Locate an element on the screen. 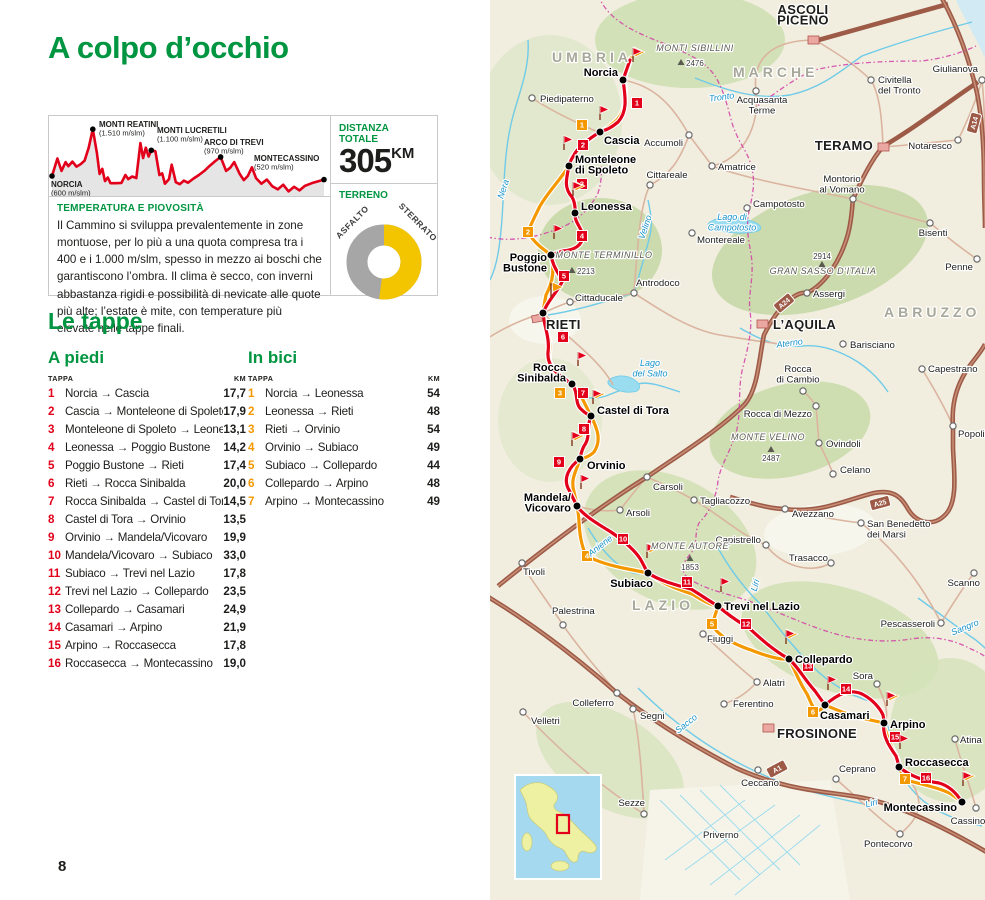  svg-text: 11 is located at coordinates (687, 582).